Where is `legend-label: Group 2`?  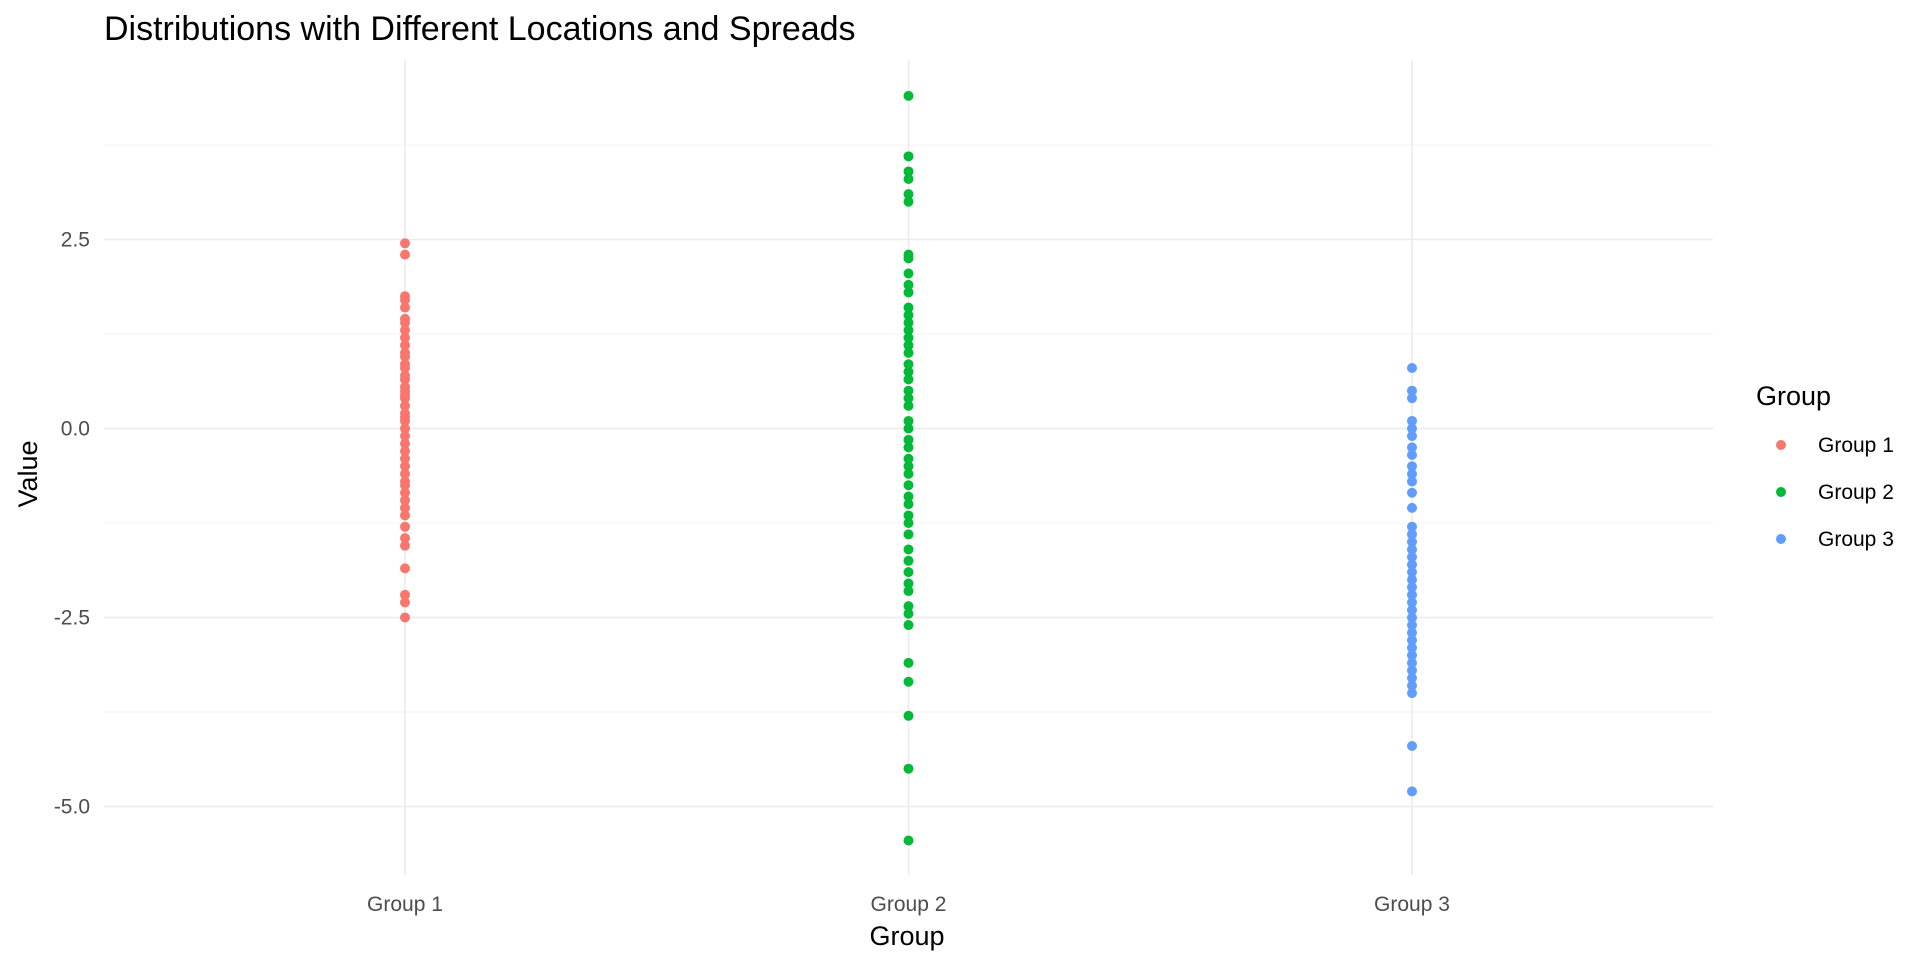
legend-label: Group 2 is located at coordinates (1856, 492).